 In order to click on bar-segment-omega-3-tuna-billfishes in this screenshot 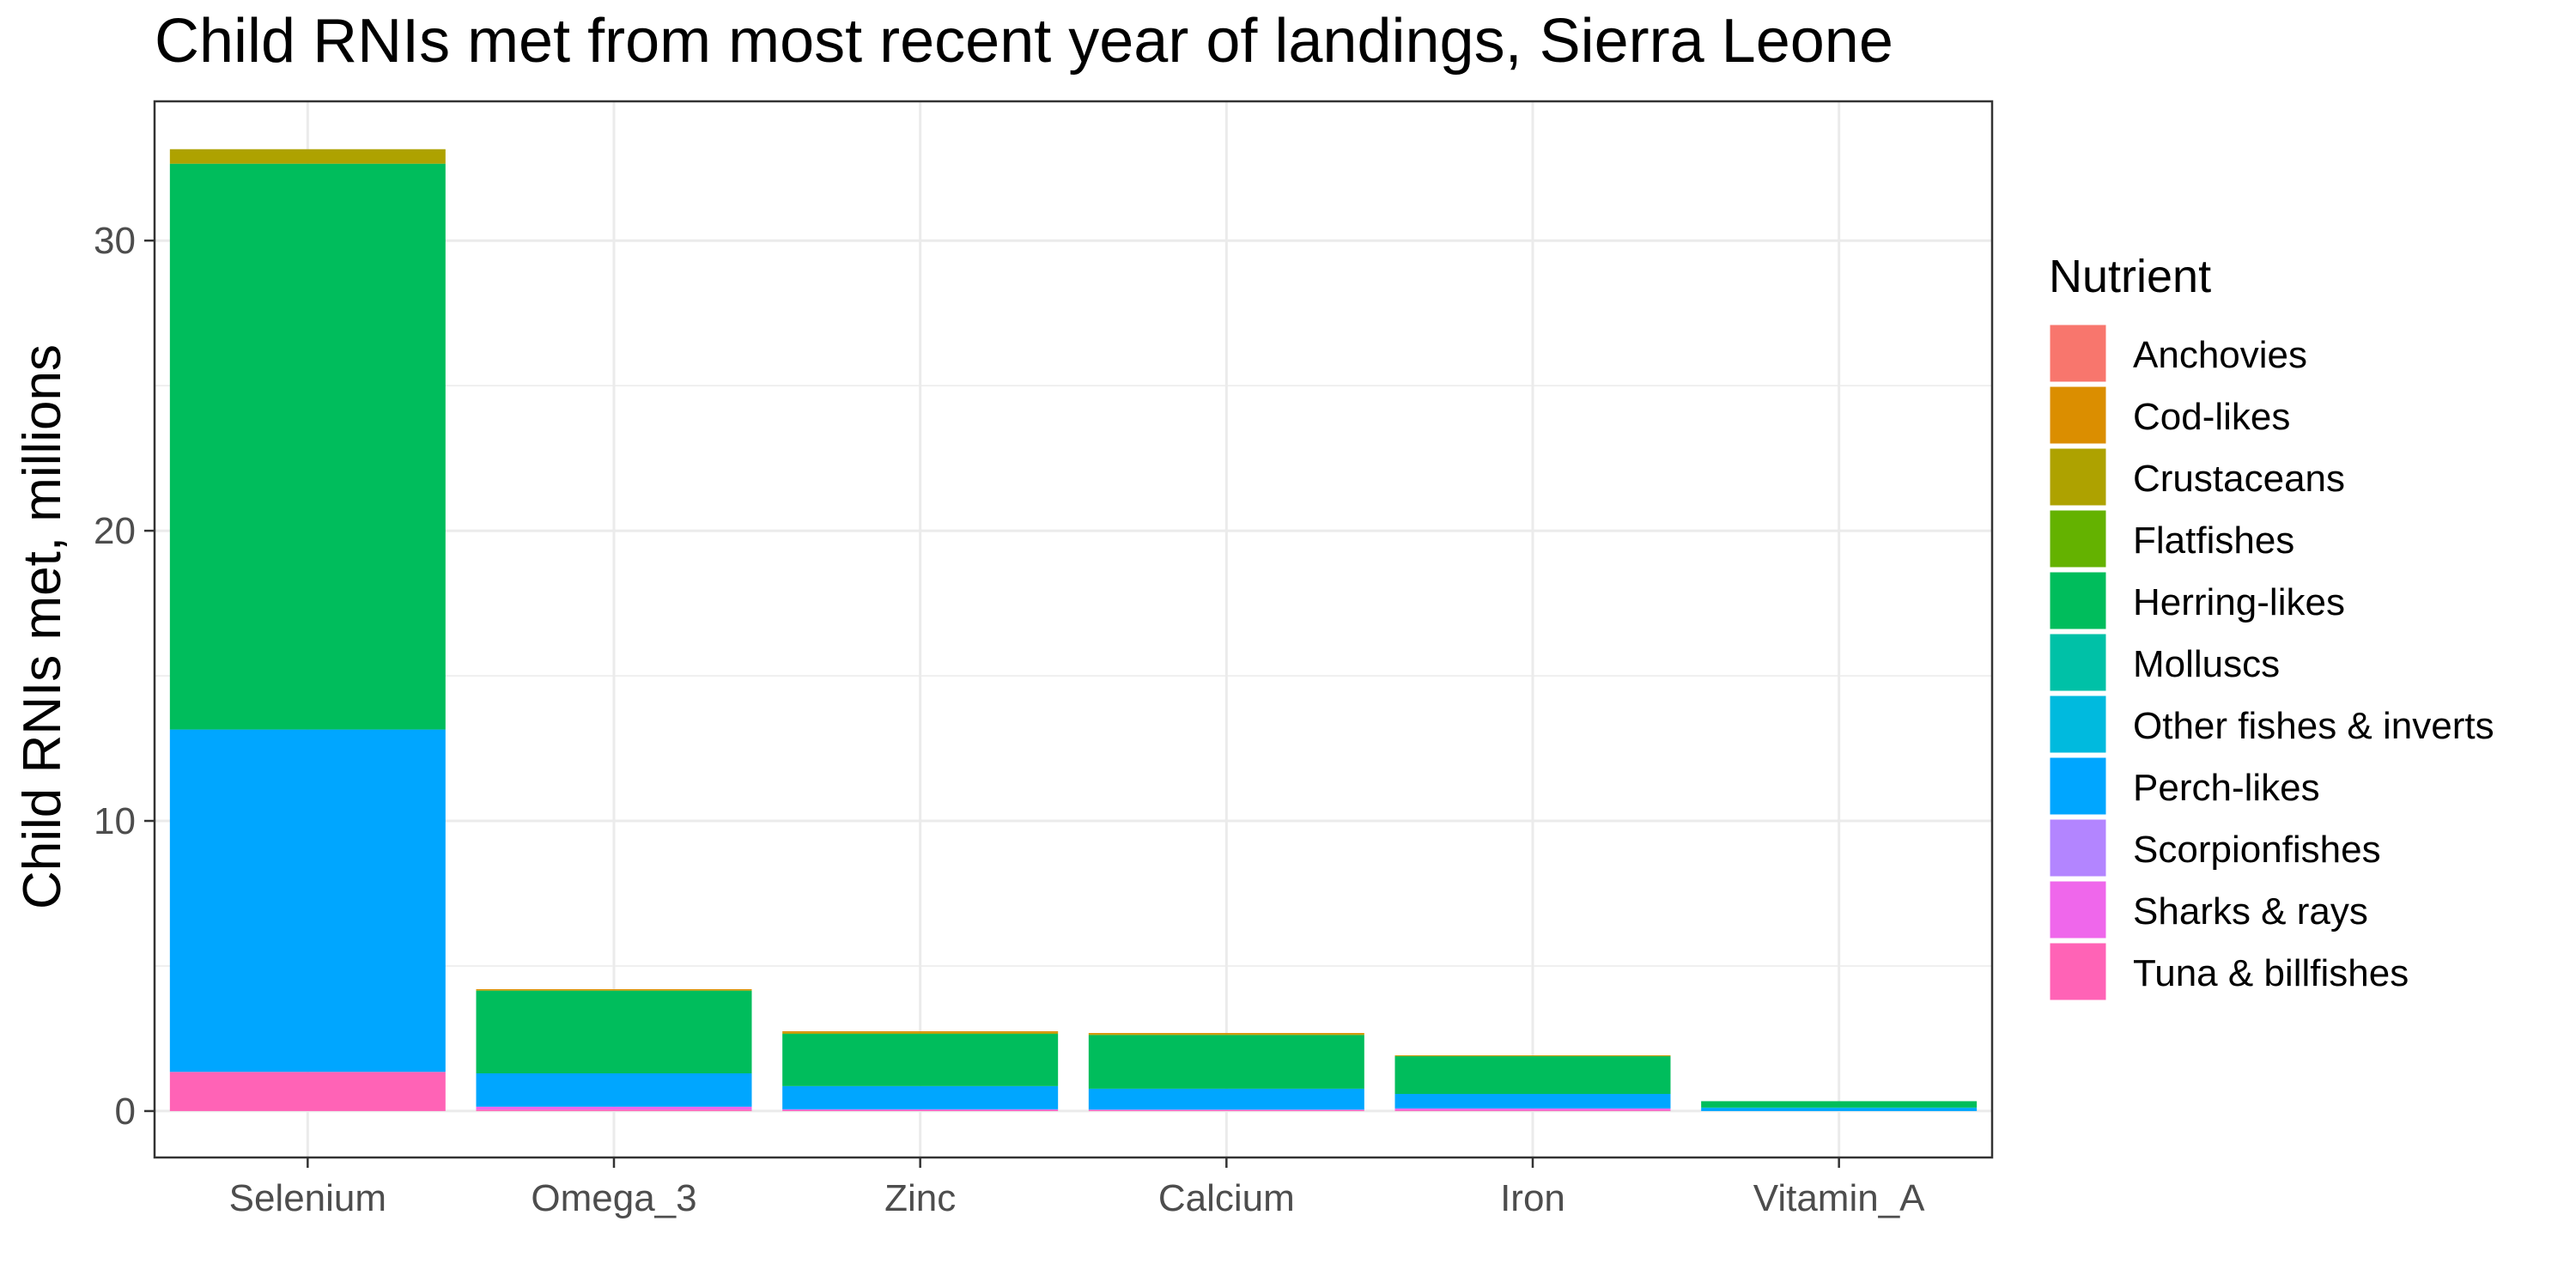, I will do `click(614, 1110)`.